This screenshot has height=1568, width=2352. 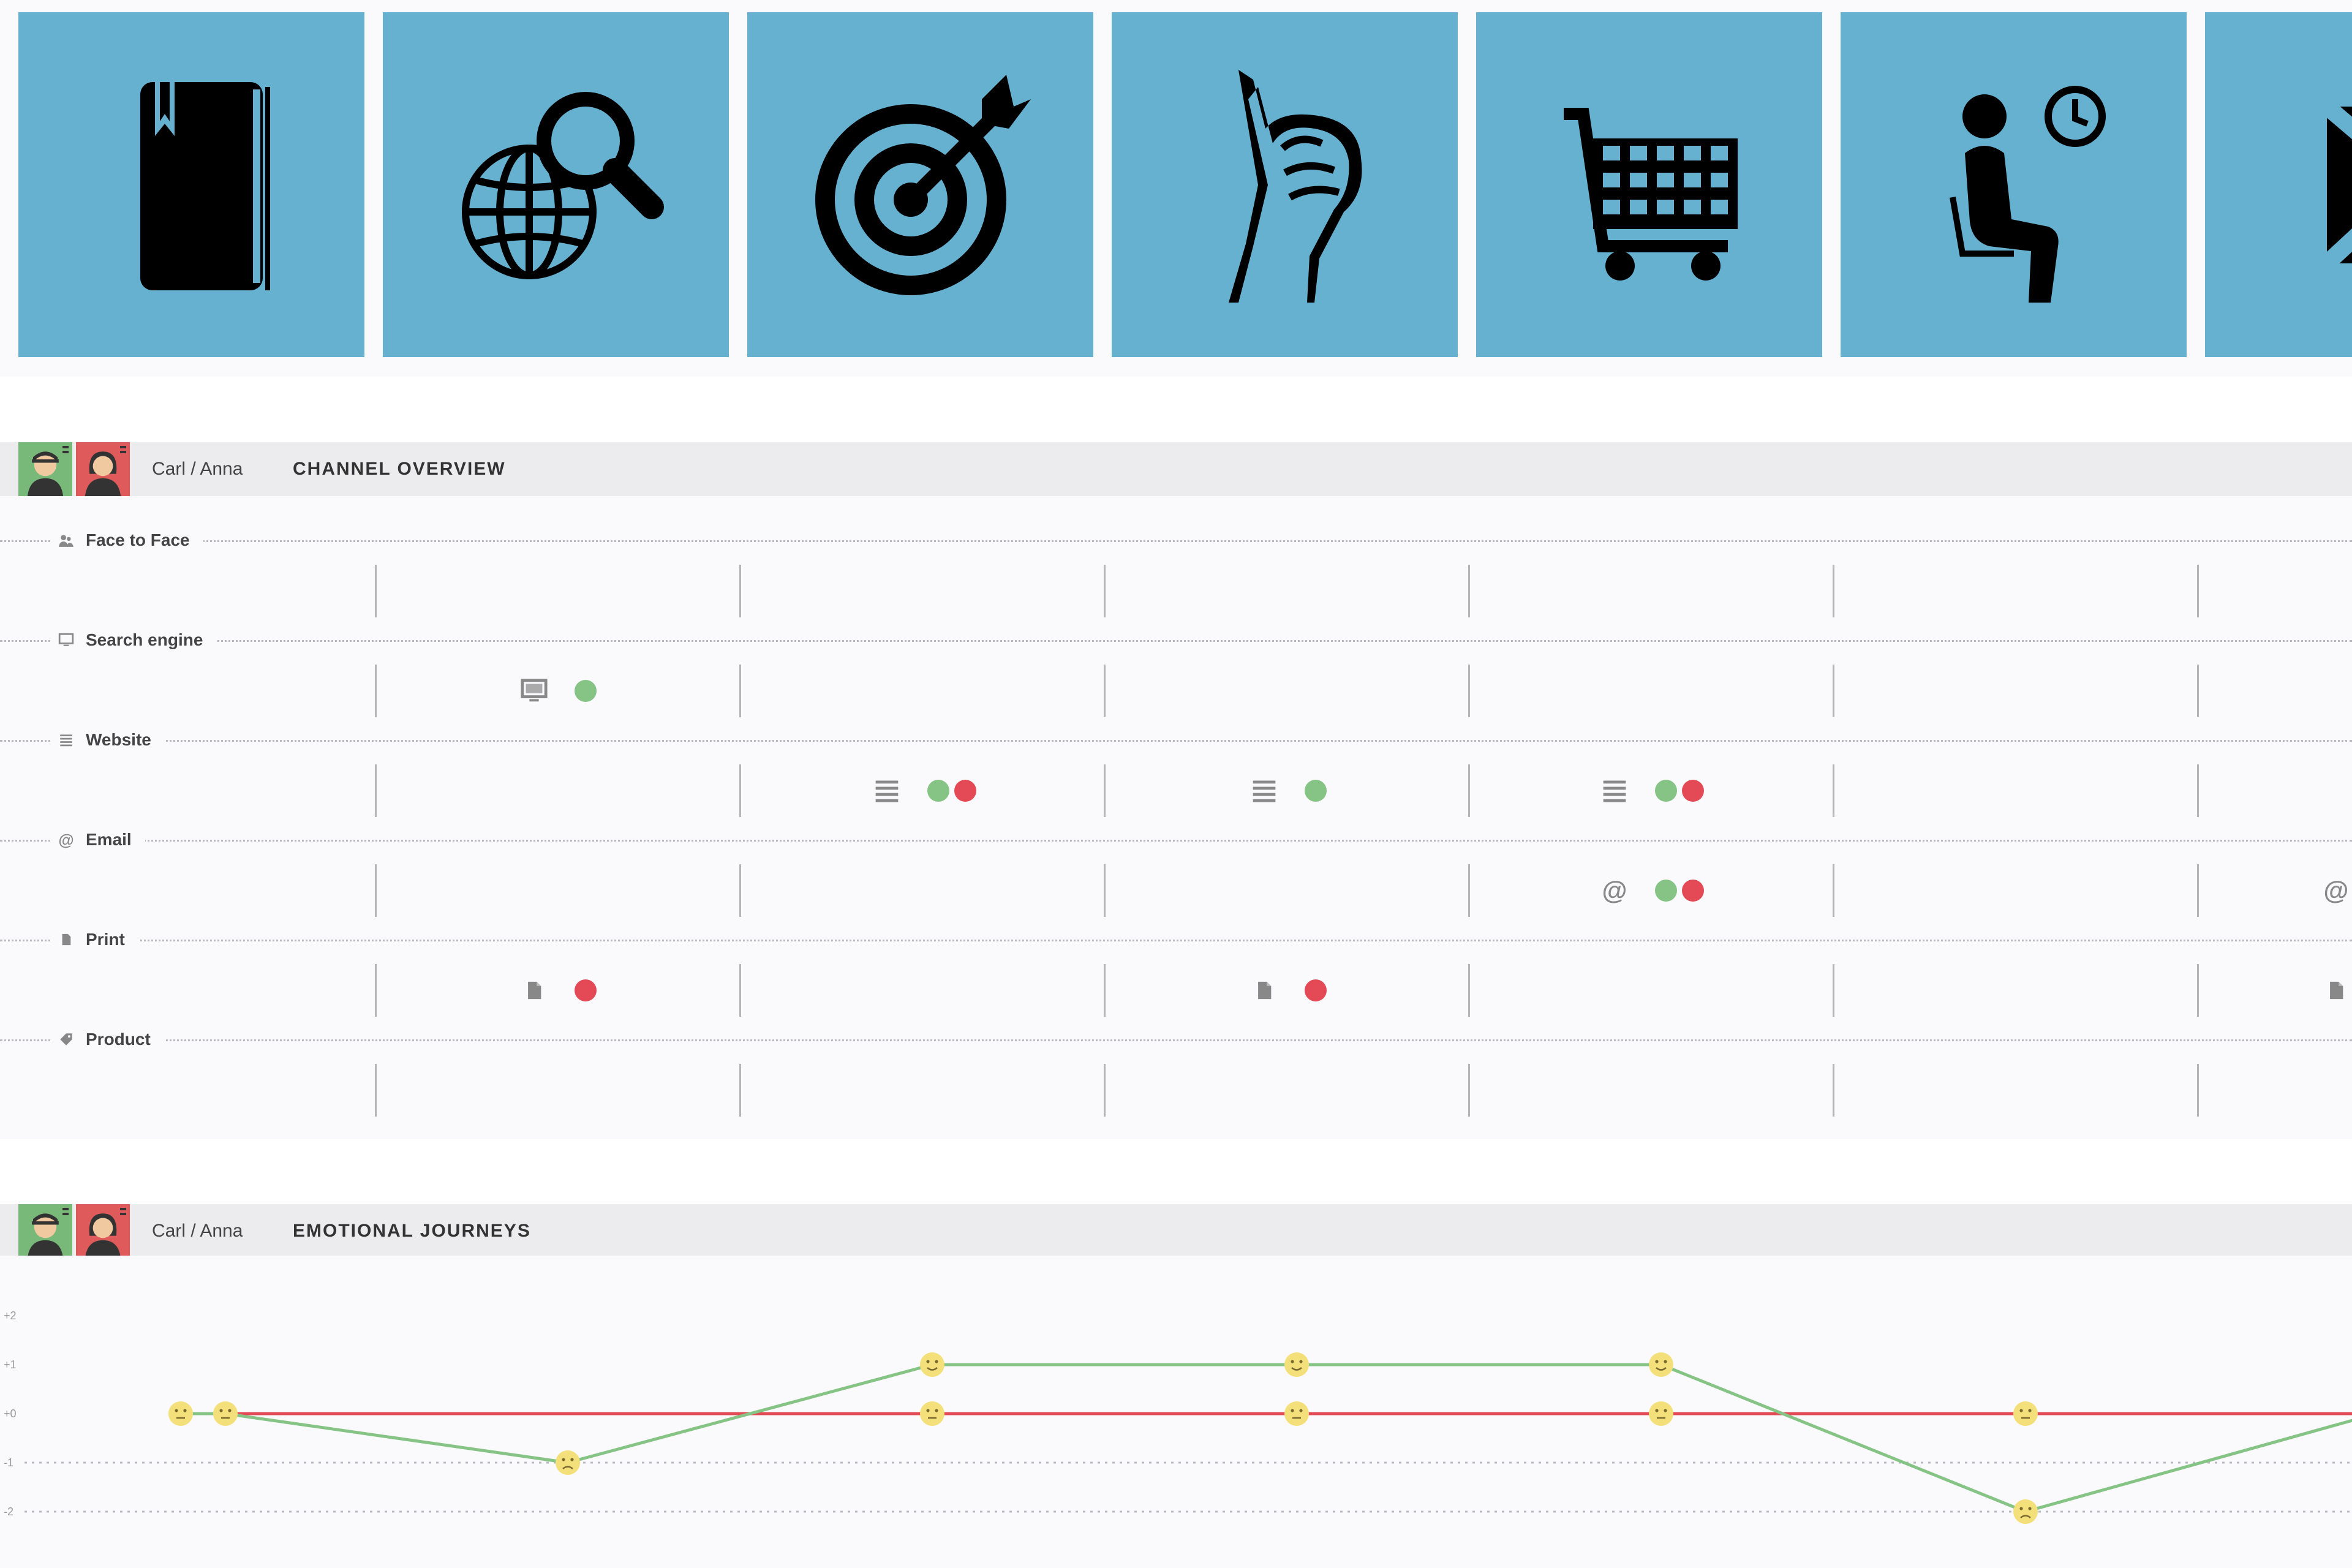 I want to click on tile-target, so click(x=920, y=185).